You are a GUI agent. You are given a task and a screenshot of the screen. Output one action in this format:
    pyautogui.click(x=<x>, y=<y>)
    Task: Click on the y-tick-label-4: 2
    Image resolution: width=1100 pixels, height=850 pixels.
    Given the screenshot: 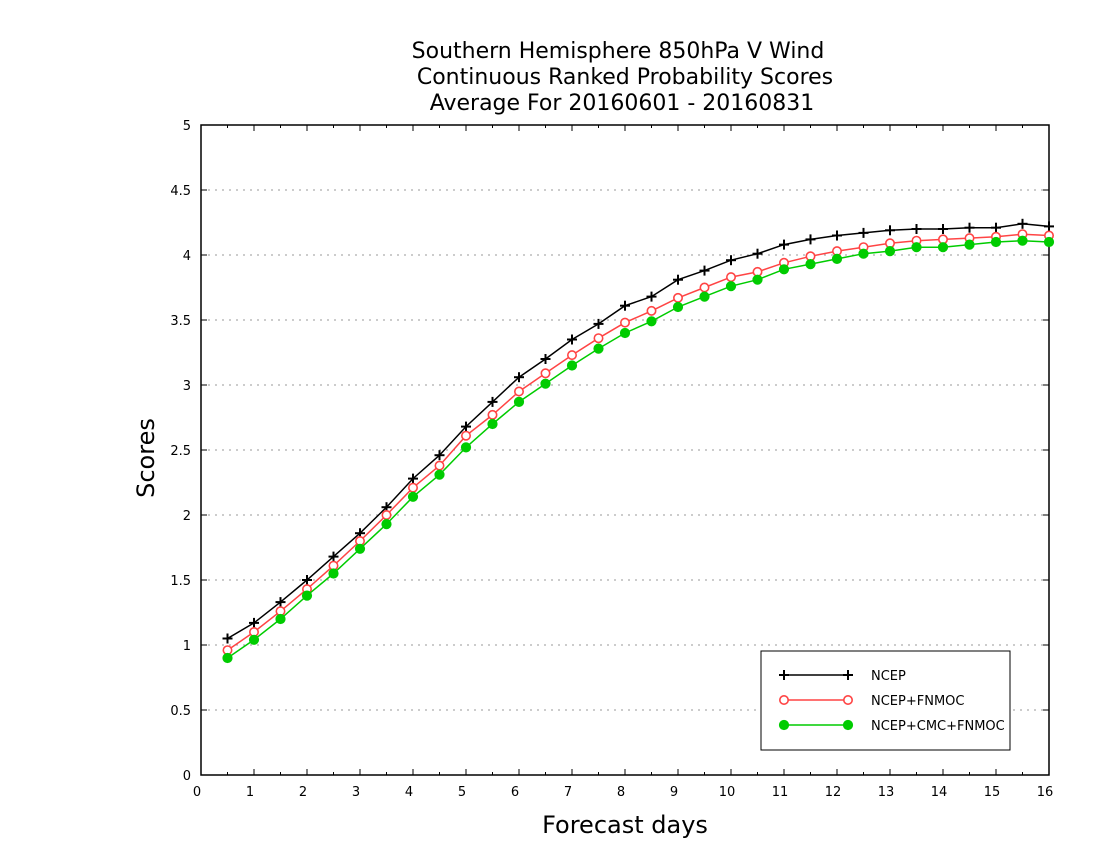 What is the action you would take?
    pyautogui.click(x=187, y=516)
    